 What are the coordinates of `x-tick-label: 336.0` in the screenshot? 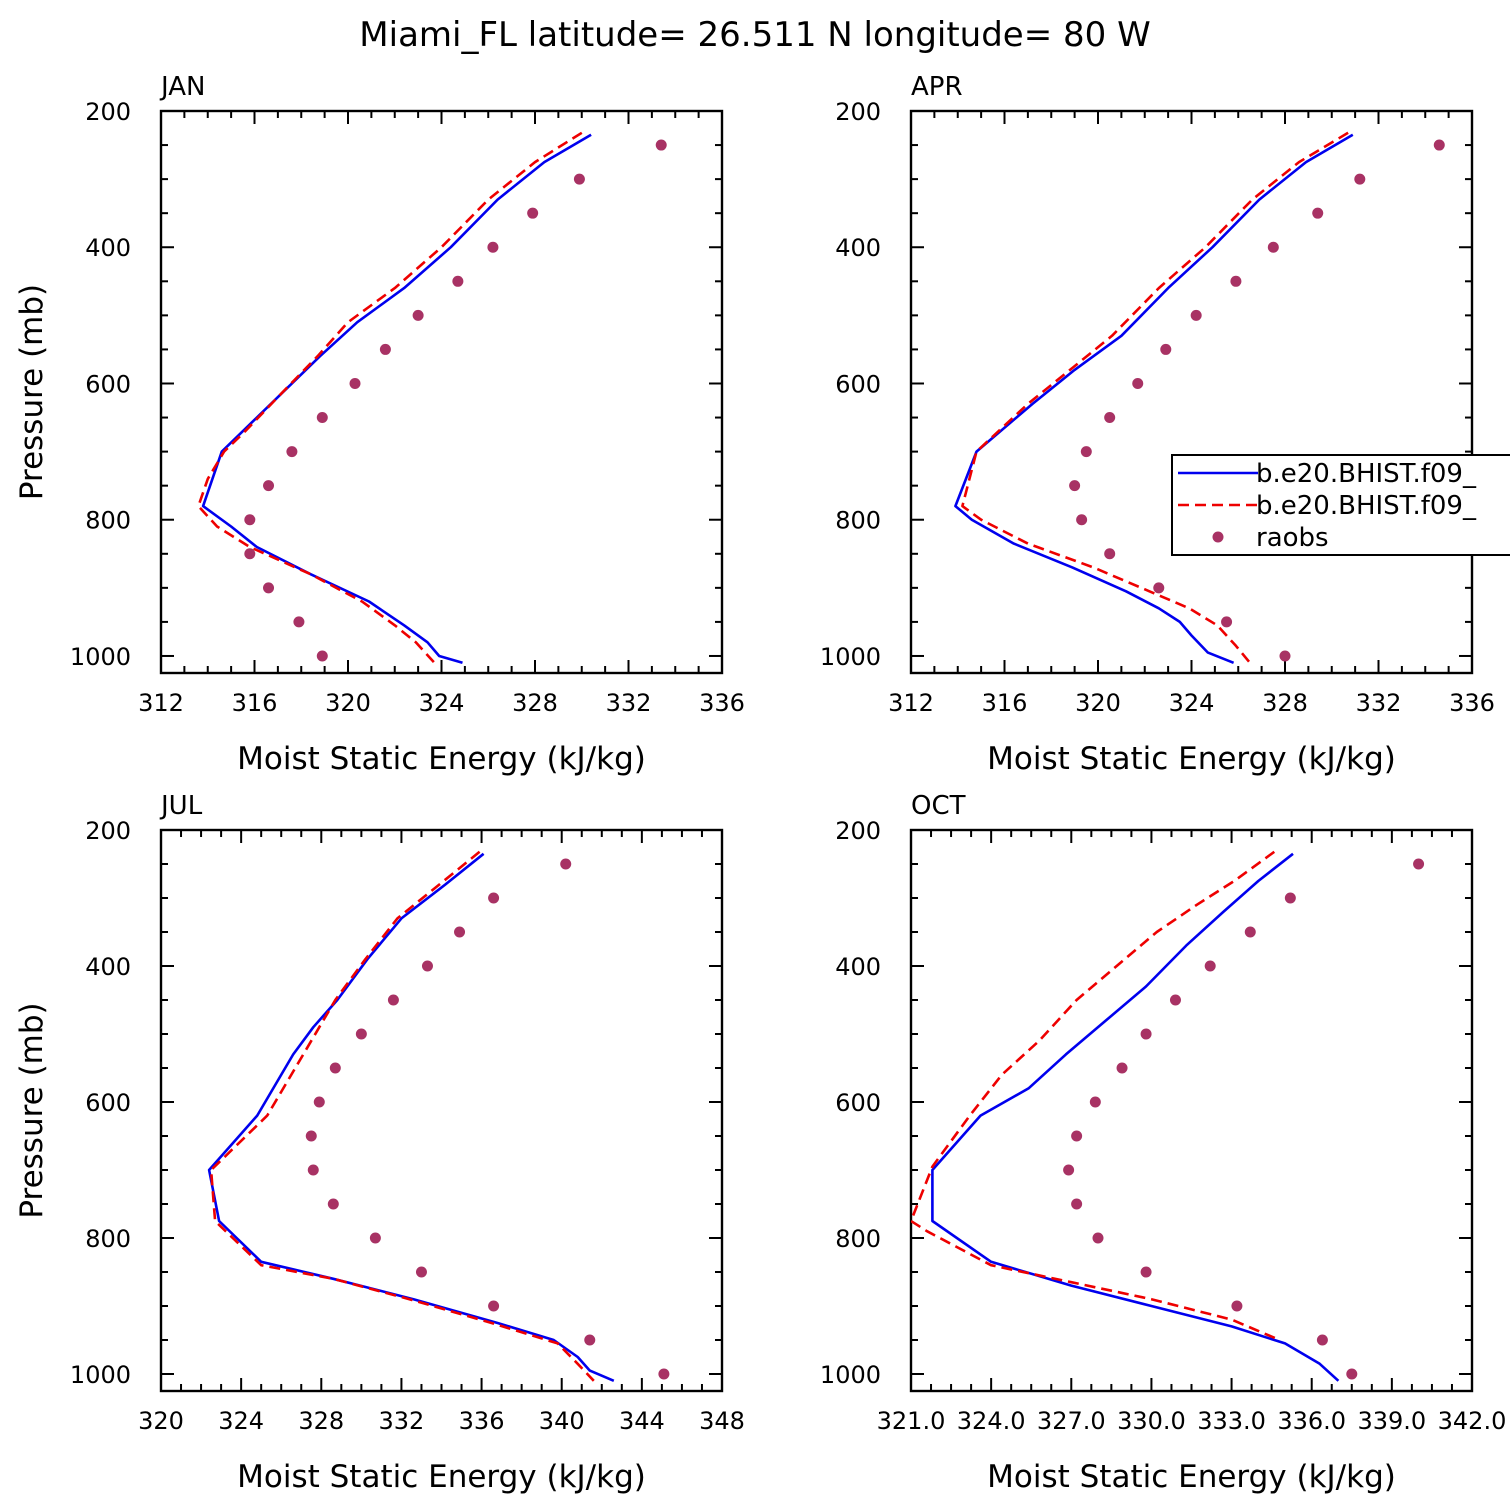 It's located at (1311, 1421).